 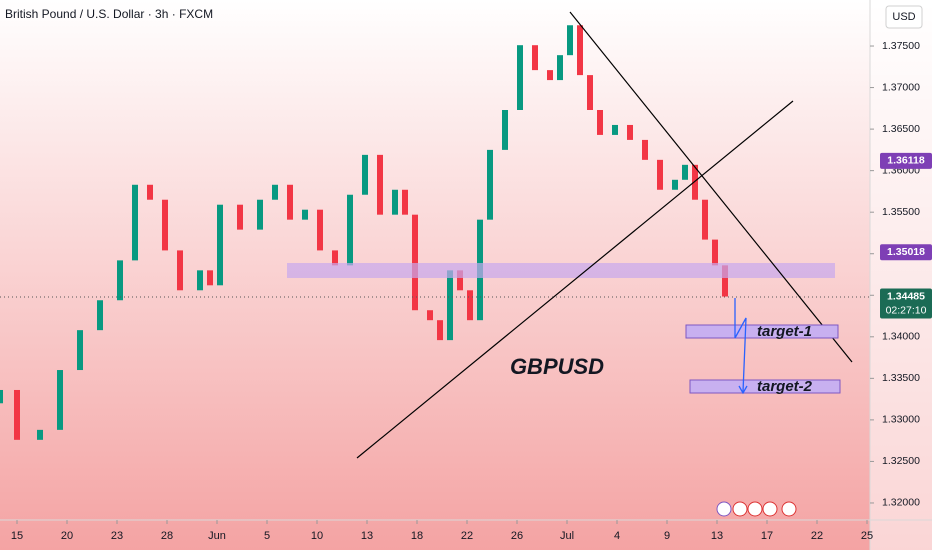 What do you see at coordinates (567, 536) in the screenshot?
I see `x-tick-label: Jul` at bounding box center [567, 536].